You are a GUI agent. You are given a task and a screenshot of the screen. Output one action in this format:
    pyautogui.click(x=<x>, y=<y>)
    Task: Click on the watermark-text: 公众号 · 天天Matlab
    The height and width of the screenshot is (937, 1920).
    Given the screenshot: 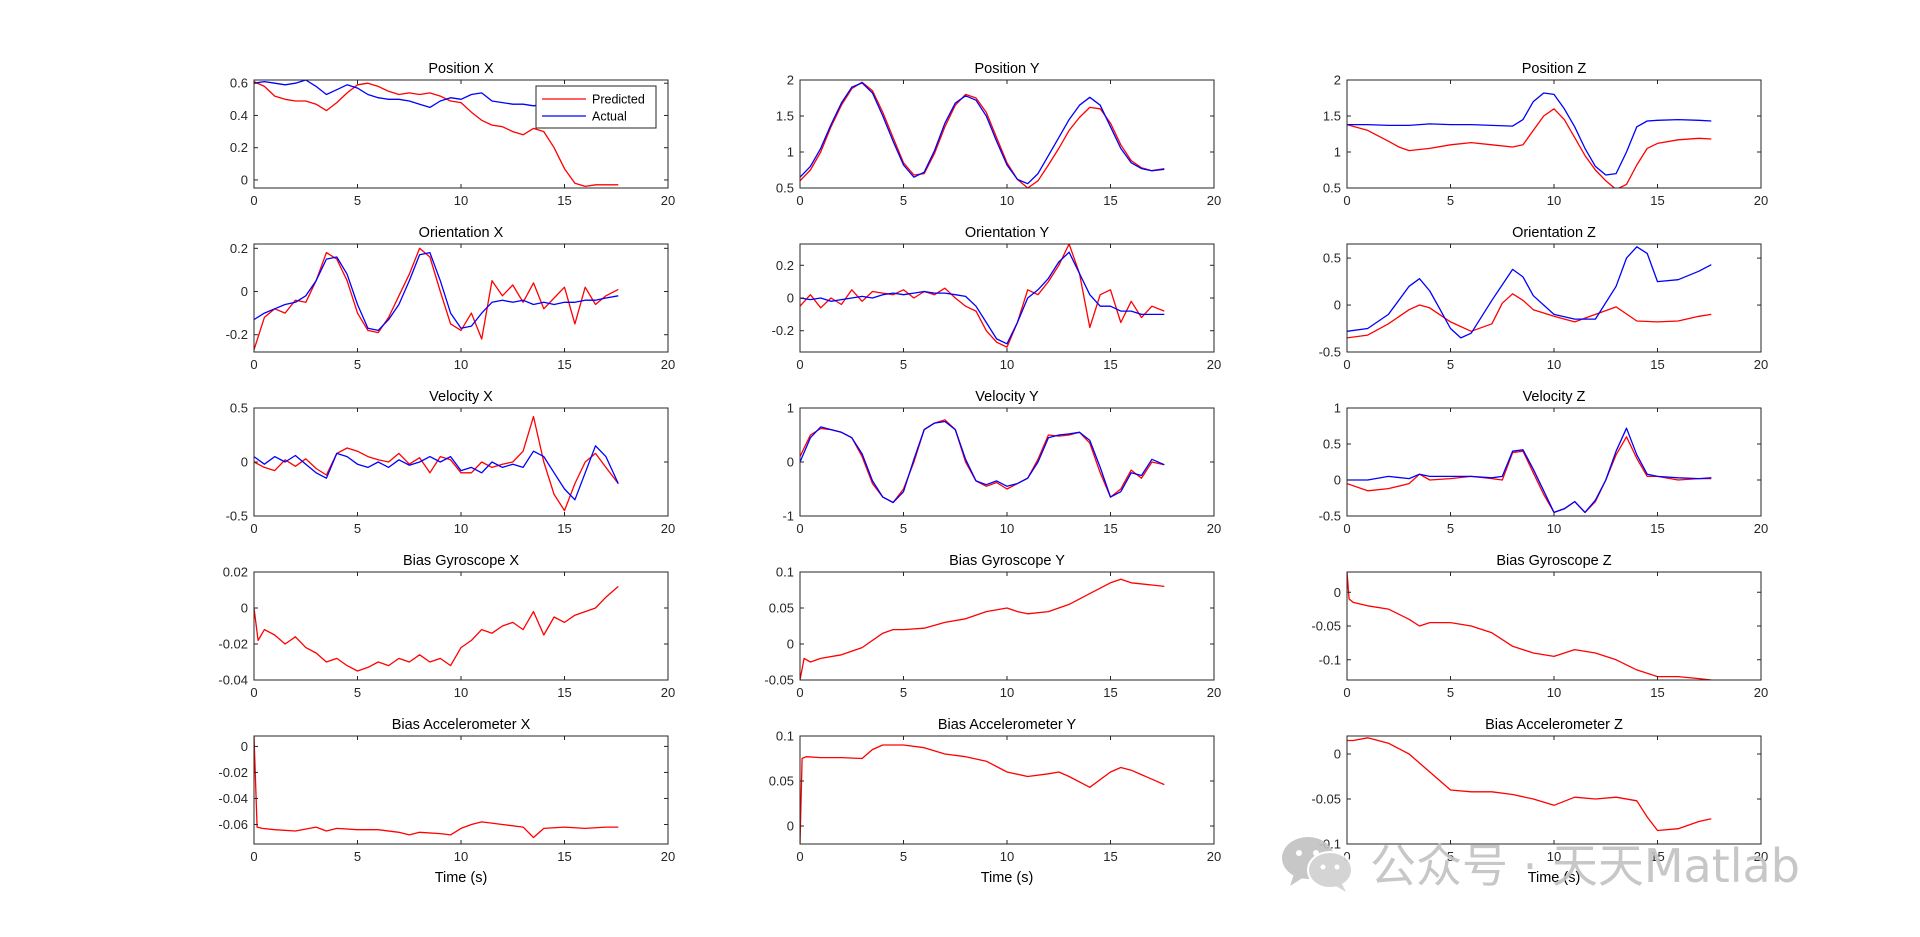 What is the action you would take?
    pyautogui.click(x=1585, y=866)
    